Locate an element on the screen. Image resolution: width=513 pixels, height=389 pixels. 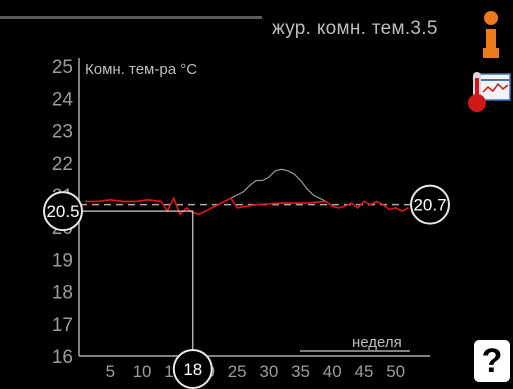
x-axis-label: неделя is located at coordinates (377, 342).